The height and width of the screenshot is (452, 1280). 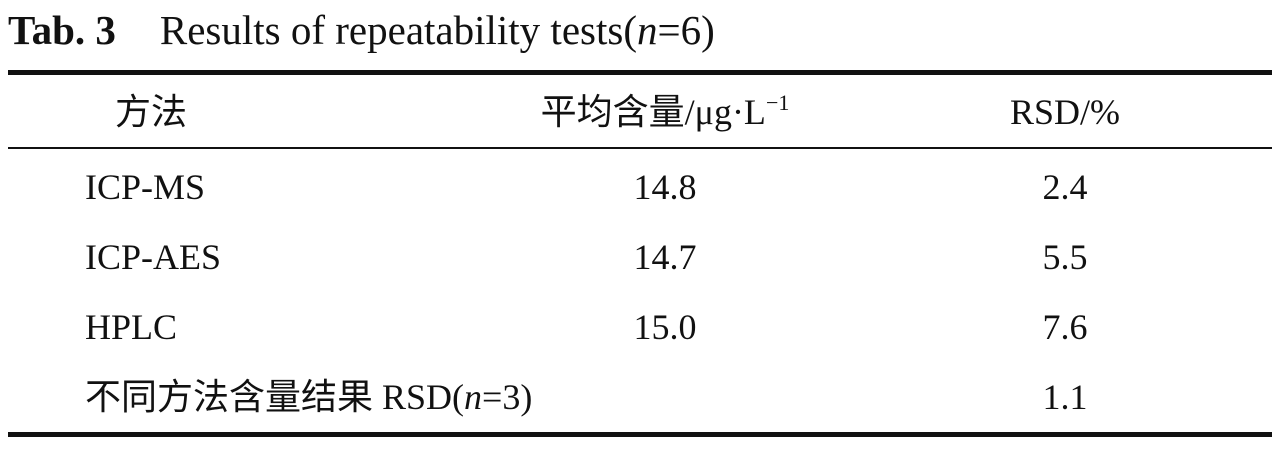 What do you see at coordinates (665, 187) in the screenshot?
I see `table-cell: 14.8` at bounding box center [665, 187].